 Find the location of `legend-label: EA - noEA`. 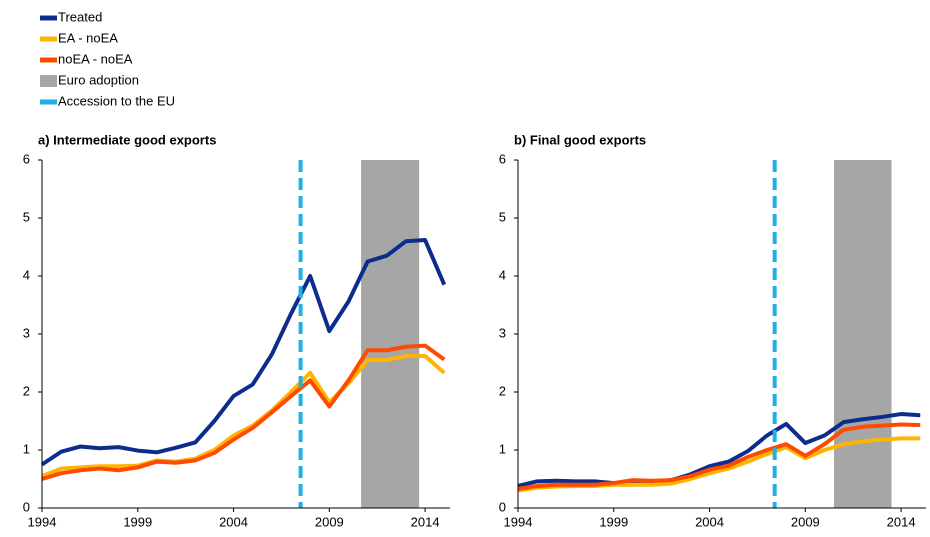

legend-label: EA - noEA is located at coordinates (88, 37).